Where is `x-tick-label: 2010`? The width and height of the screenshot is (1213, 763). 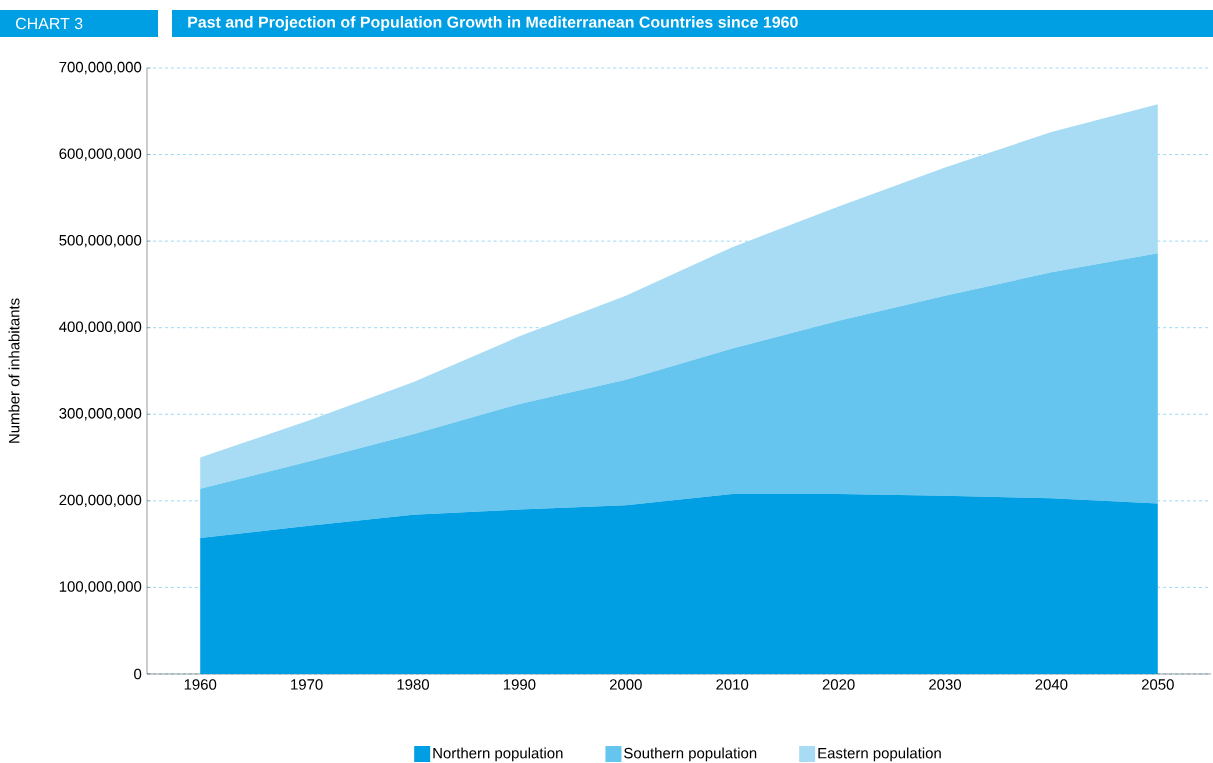 x-tick-label: 2010 is located at coordinates (732, 684).